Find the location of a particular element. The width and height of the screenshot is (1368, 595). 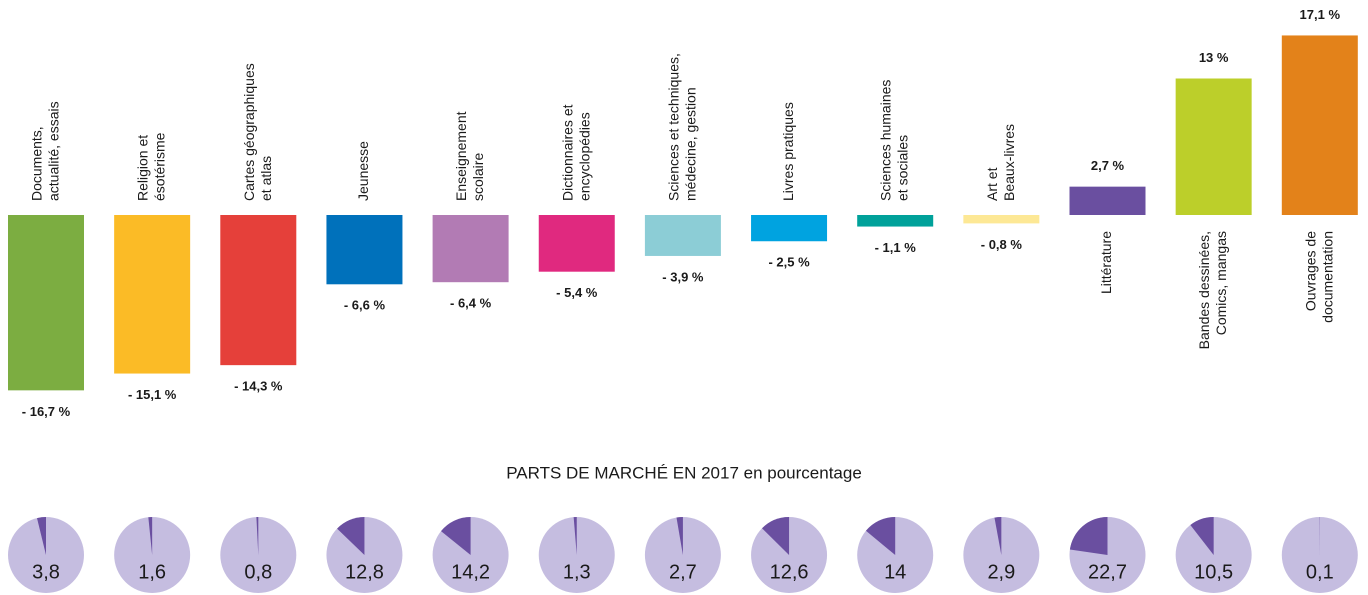

pie-value-label: 3,8 is located at coordinates (46, 572).